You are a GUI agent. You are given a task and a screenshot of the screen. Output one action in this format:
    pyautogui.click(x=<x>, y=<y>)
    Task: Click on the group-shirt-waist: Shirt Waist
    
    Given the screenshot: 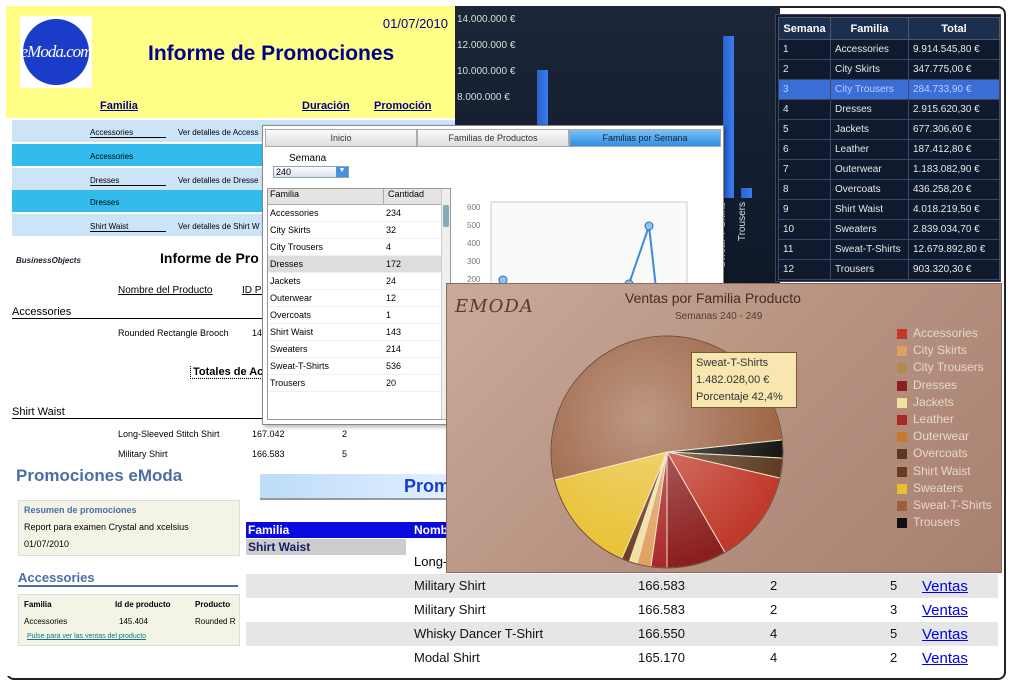 What is the action you would take?
    pyautogui.click(x=137, y=412)
    